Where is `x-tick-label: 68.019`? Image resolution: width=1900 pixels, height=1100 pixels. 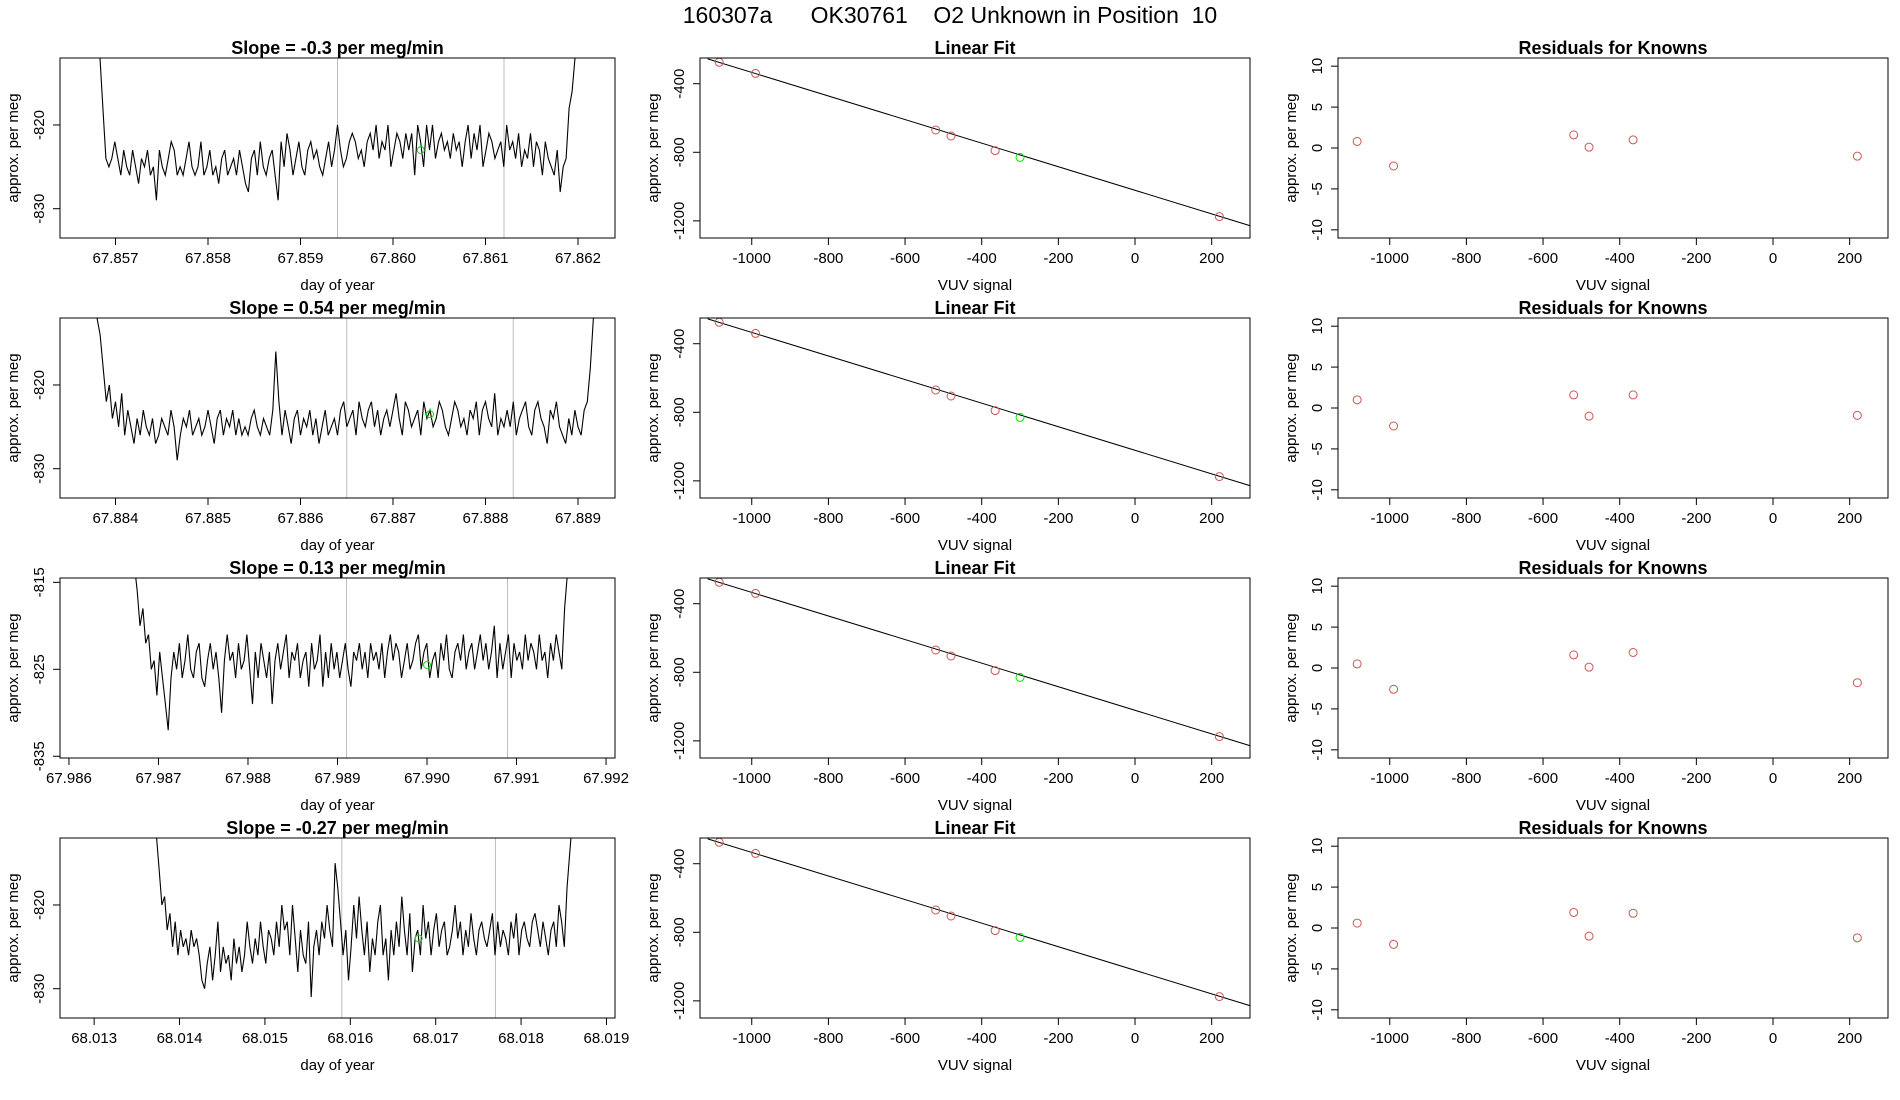
x-tick-label: 68.019 is located at coordinates (607, 1038).